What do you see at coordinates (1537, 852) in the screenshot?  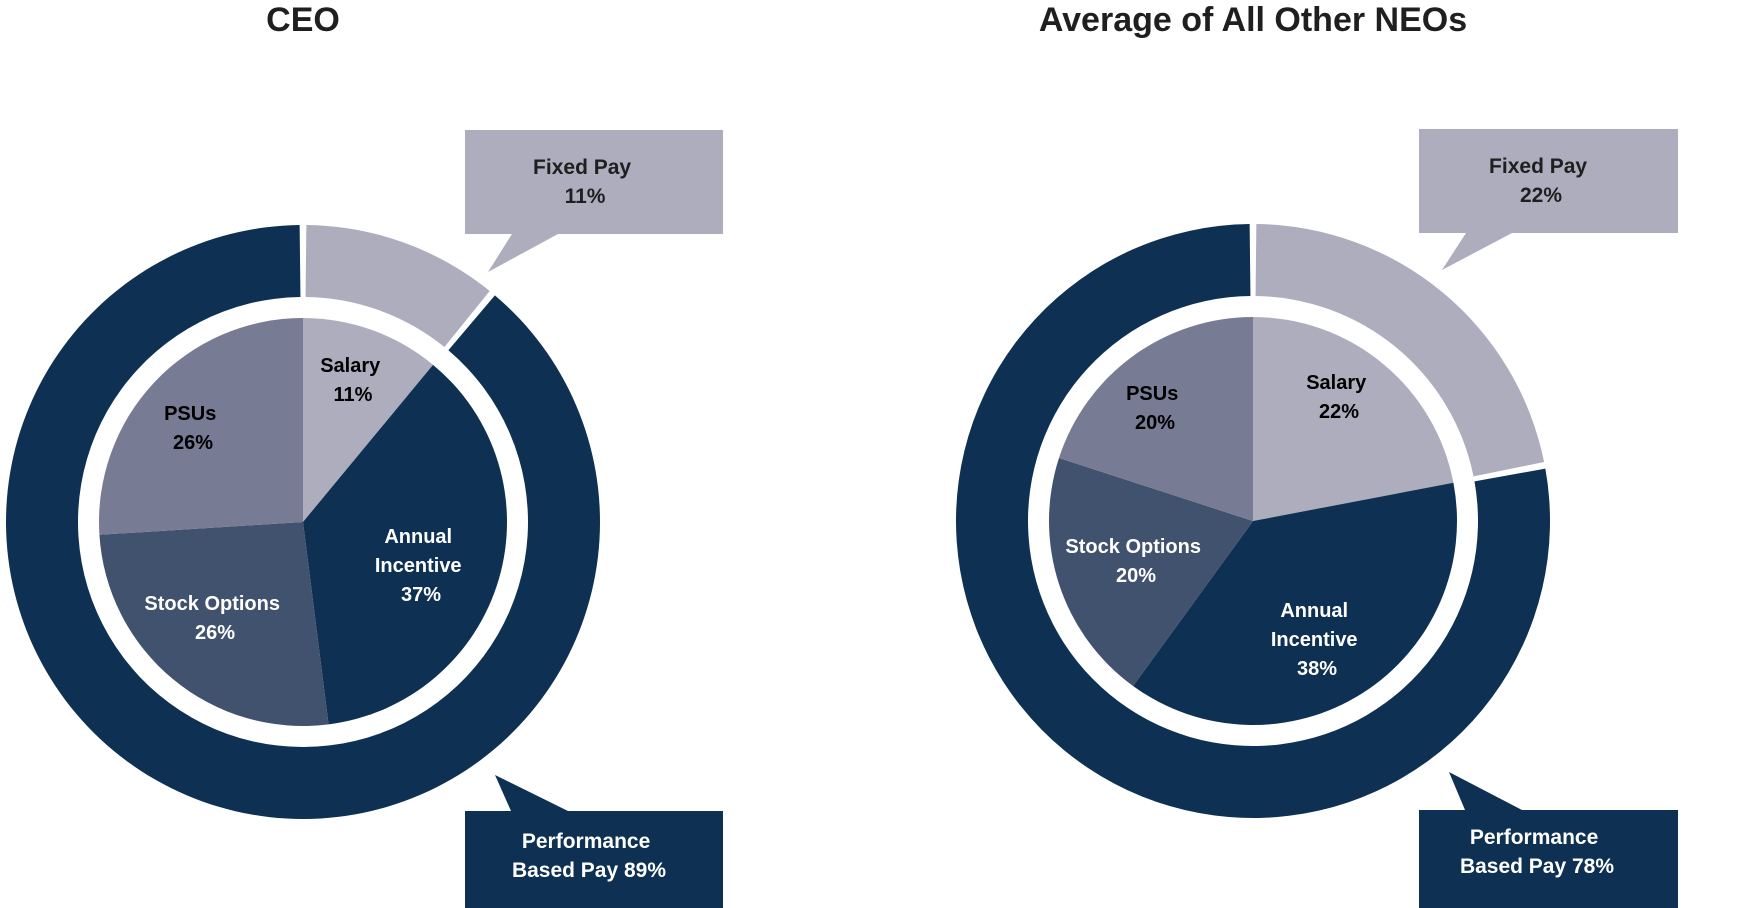 I see `neo-performance-pay-callout-text: Performance Based Pay 78%` at bounding box center [1537, 852].